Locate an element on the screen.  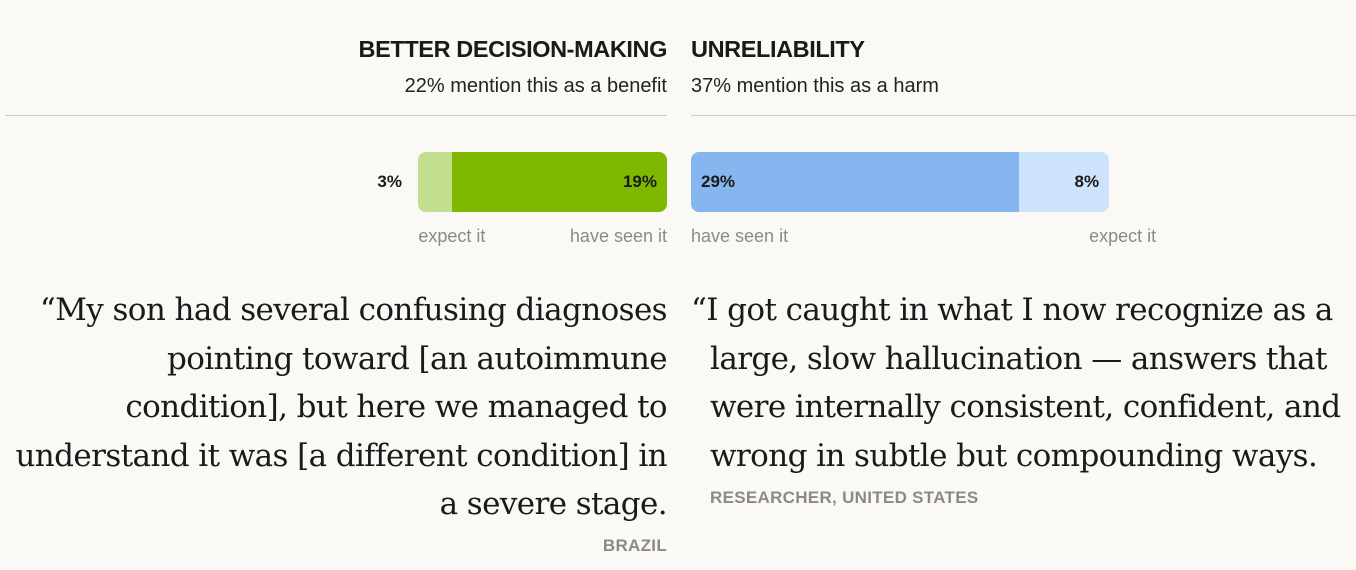
harm-seen-value-label: 29% is located at coordinates (718, 181).